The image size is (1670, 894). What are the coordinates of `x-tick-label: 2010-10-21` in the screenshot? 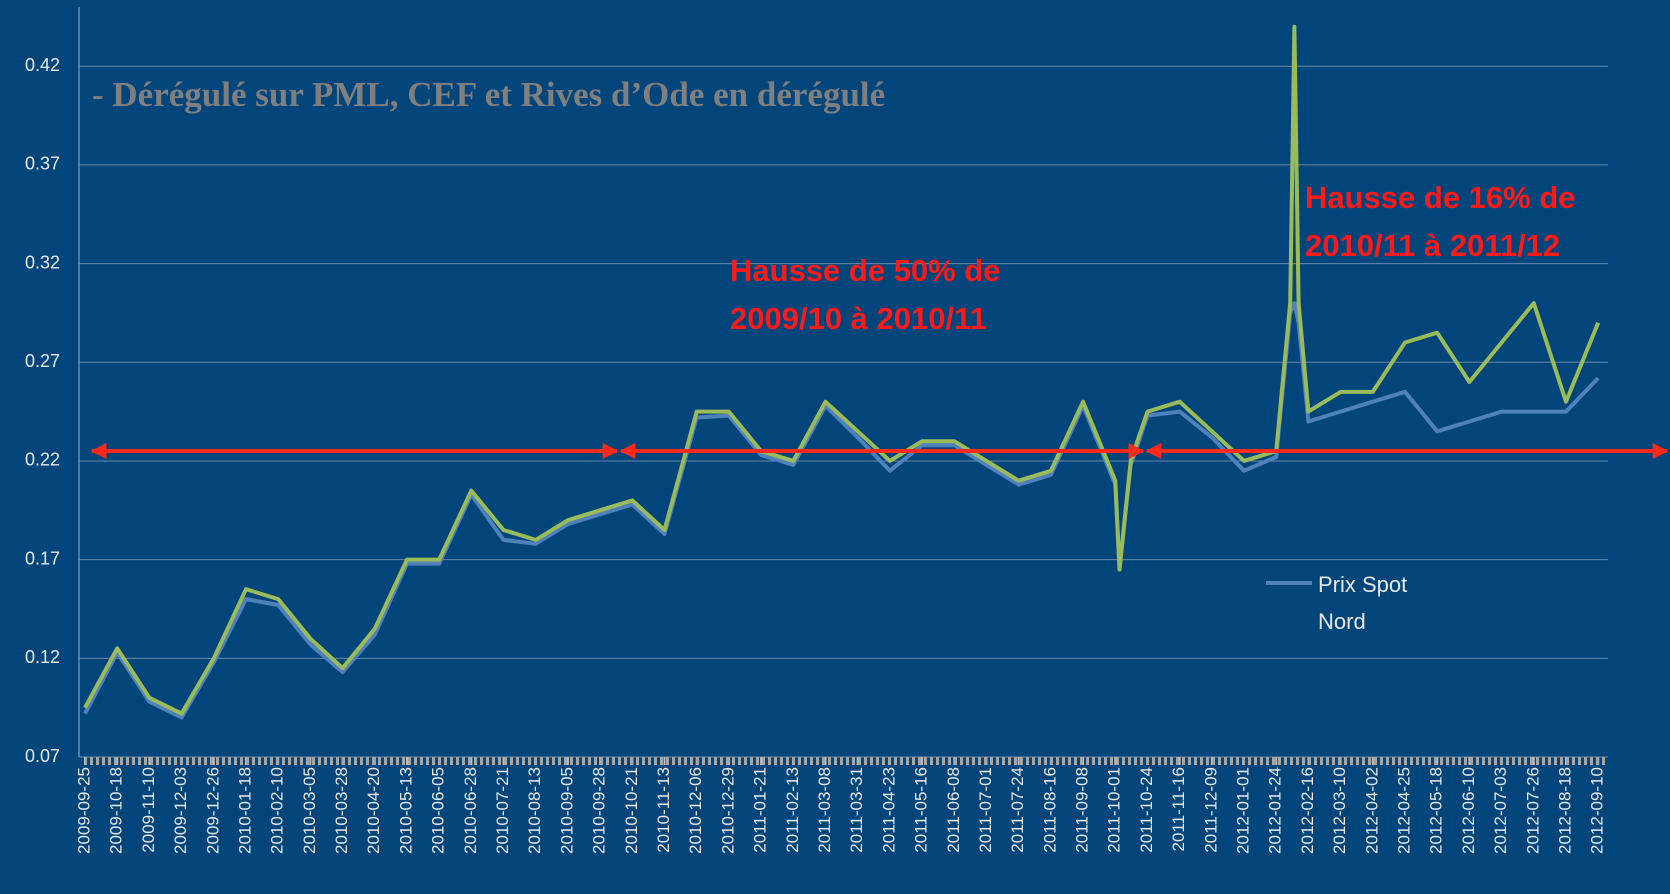 It's located at (631, 810).